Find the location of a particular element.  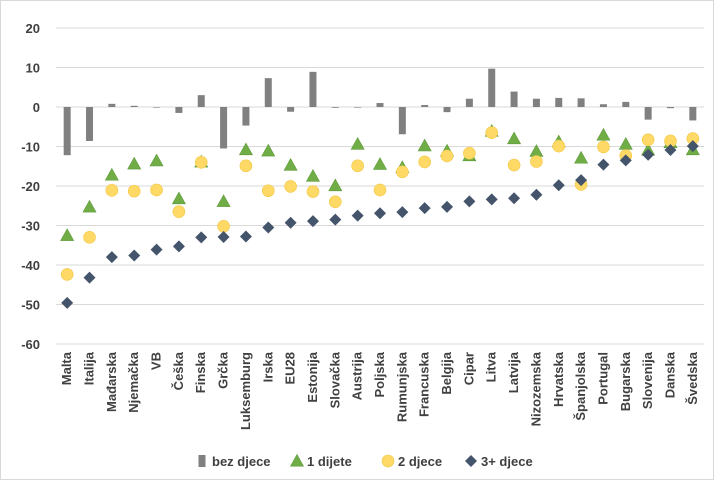

x-tick-label: Irska is located at coordinates (267, 366).